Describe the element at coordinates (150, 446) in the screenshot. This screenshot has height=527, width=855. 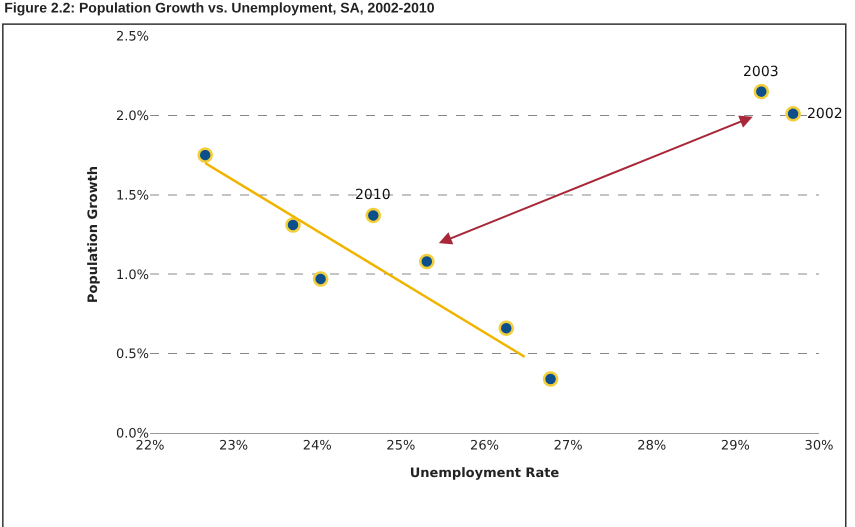
I see `x-tick-label: 22%` at that location.